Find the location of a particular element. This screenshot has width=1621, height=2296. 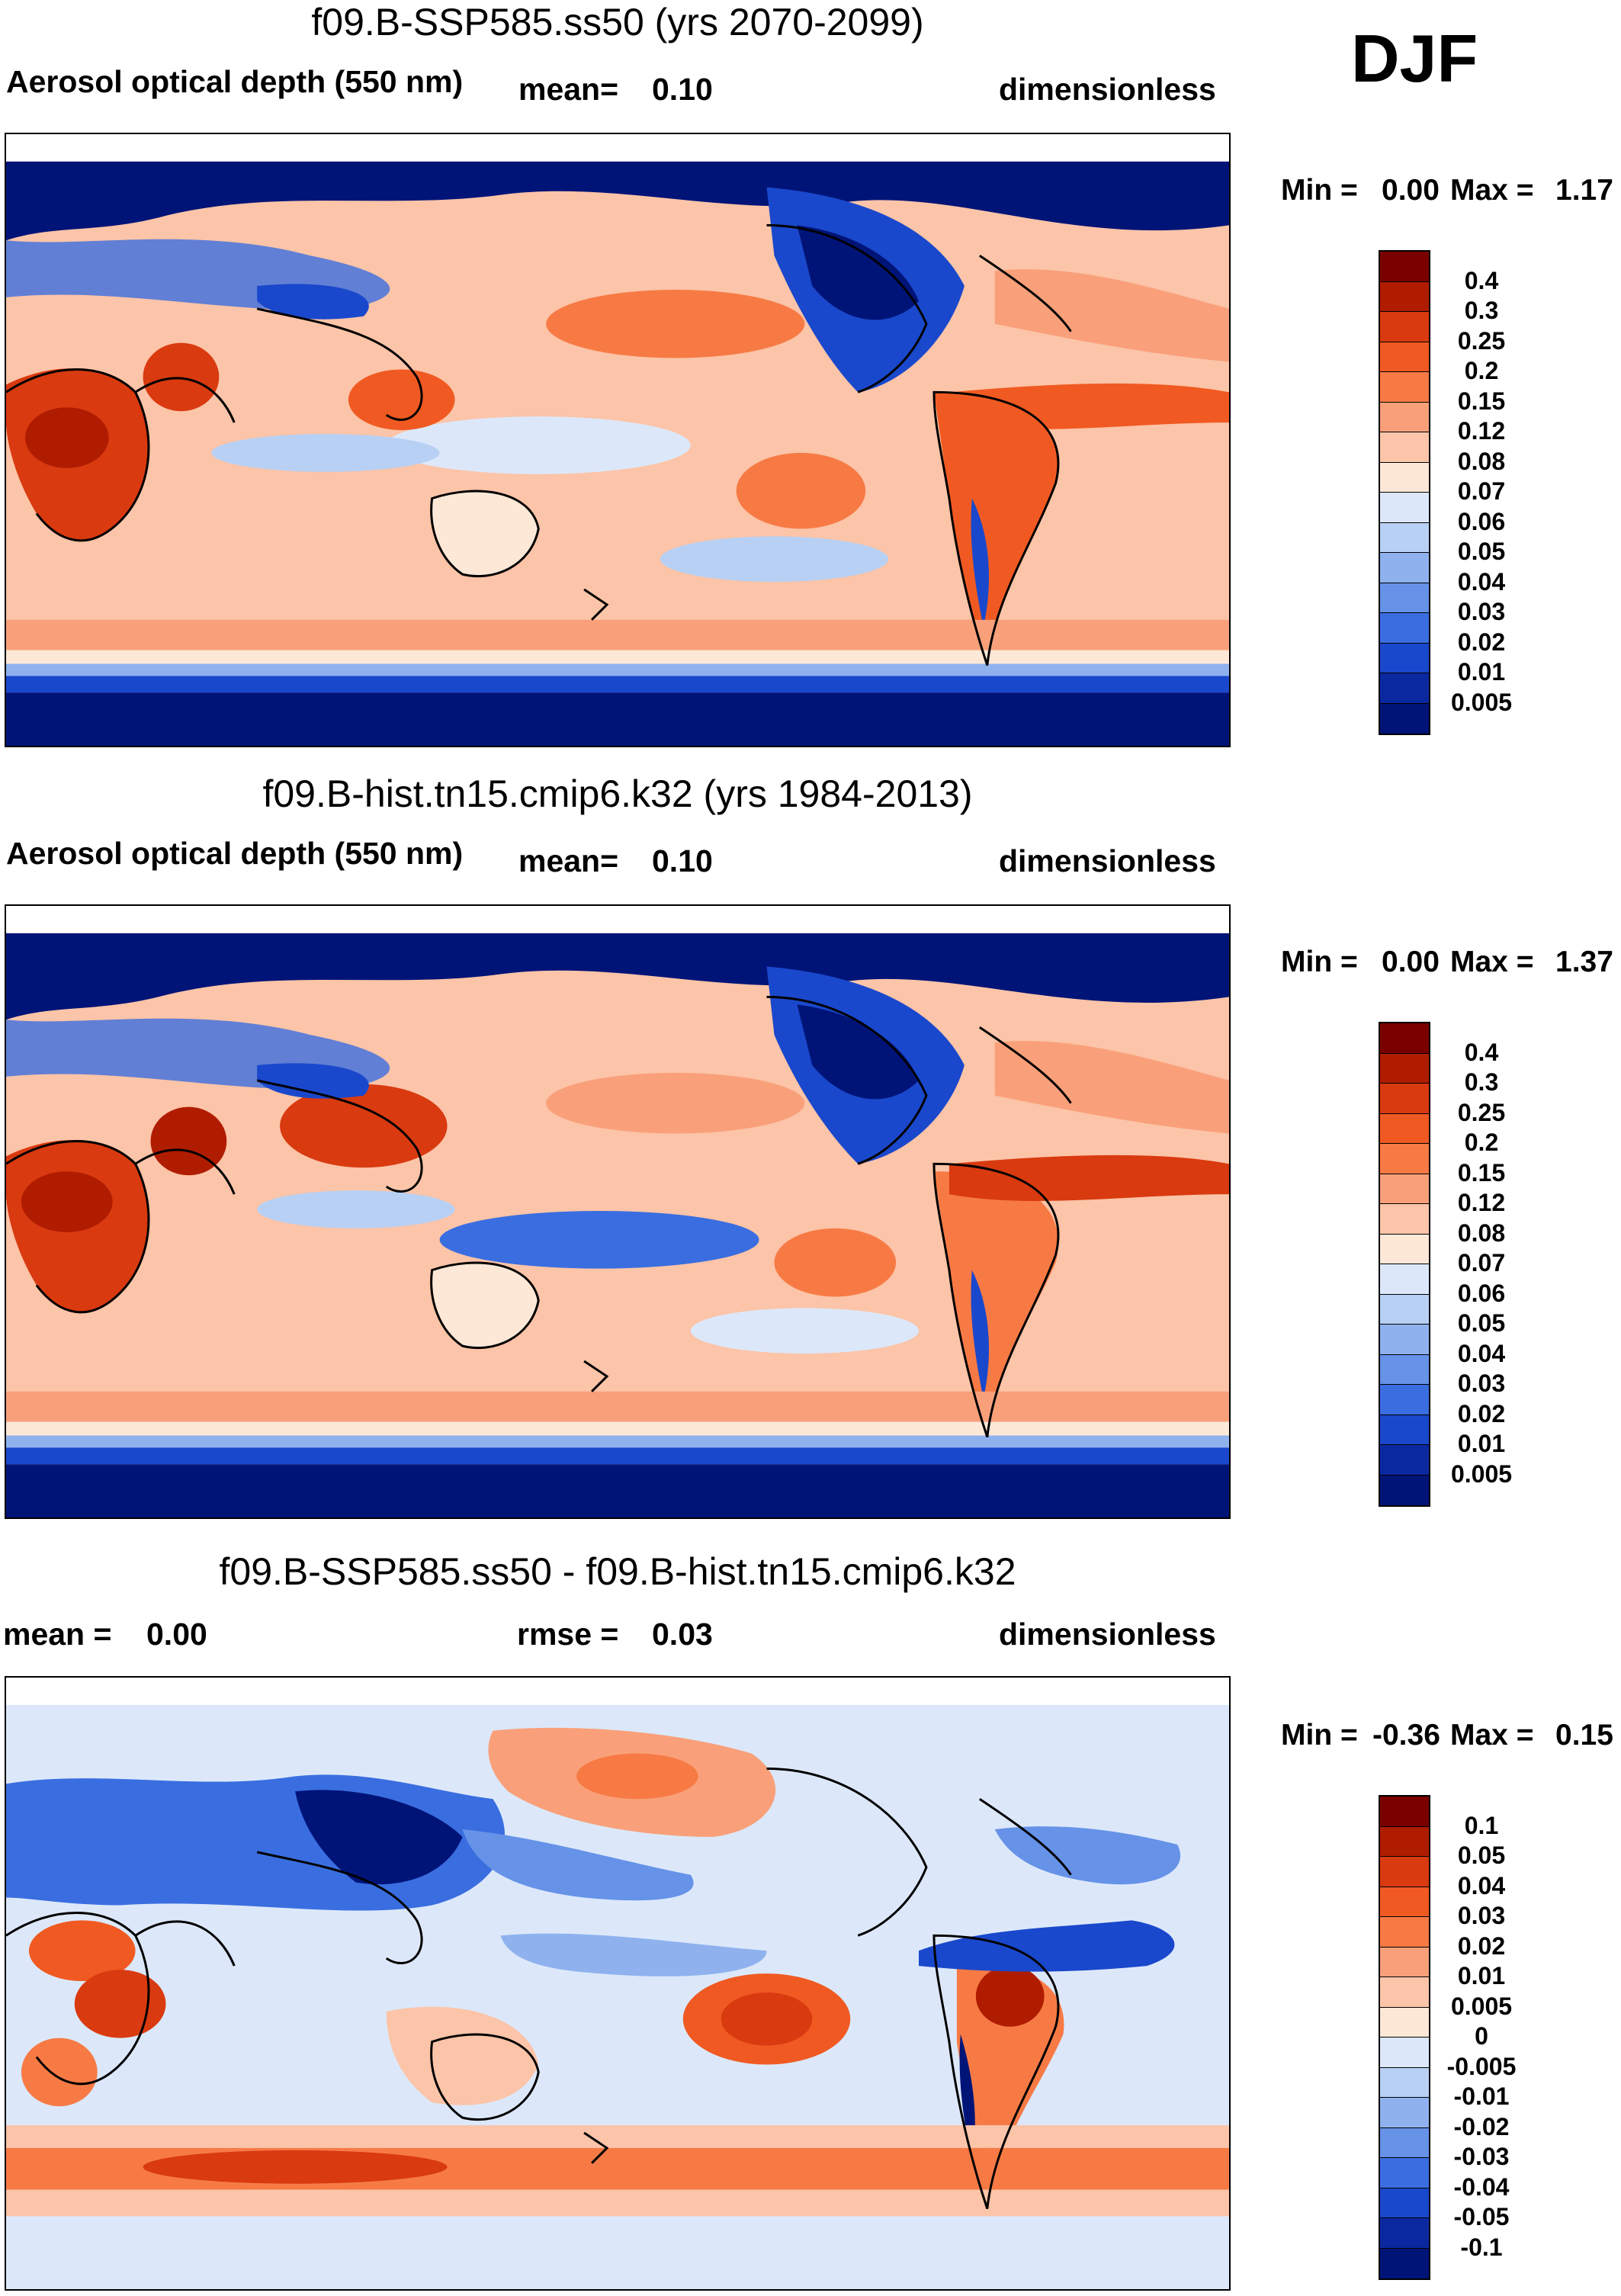

panel-3-min-value: -0.36 is located at coordinates (1406, 1735).